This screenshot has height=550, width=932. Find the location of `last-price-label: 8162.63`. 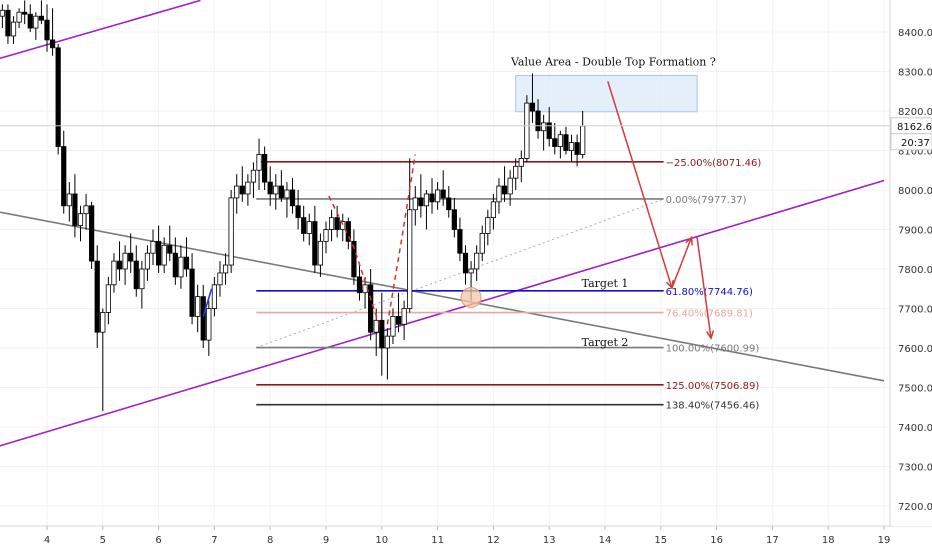

last-price-label: 8162.63 is located at coordinates (914, 127).